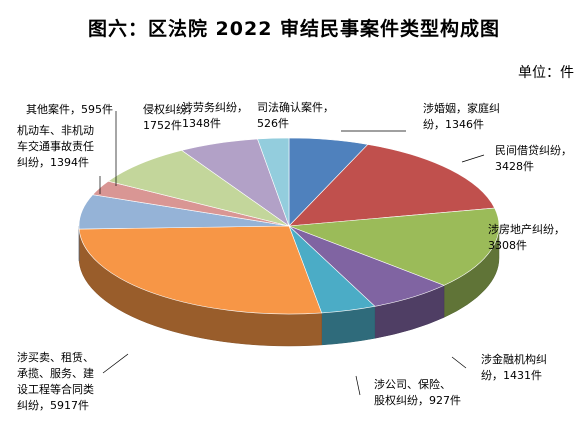  I want to click on slice-label-6: 机动车、非机动车交通事故责任纠纷，1394件, so click(55, 146).